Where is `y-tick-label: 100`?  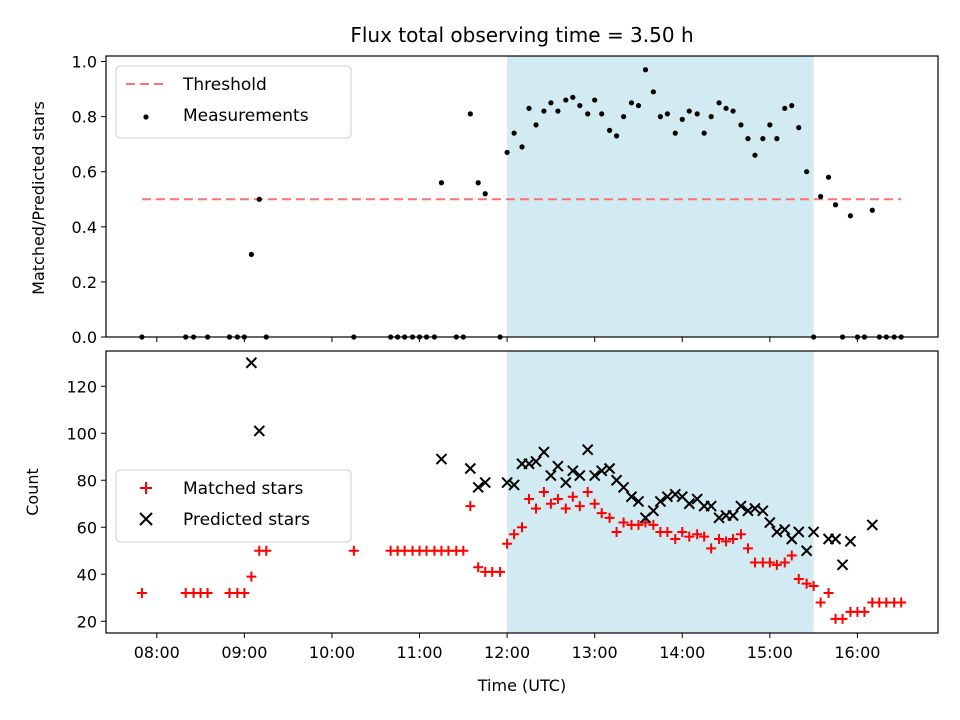
y-tick-label: 100 is located at coordinates (81, 433).